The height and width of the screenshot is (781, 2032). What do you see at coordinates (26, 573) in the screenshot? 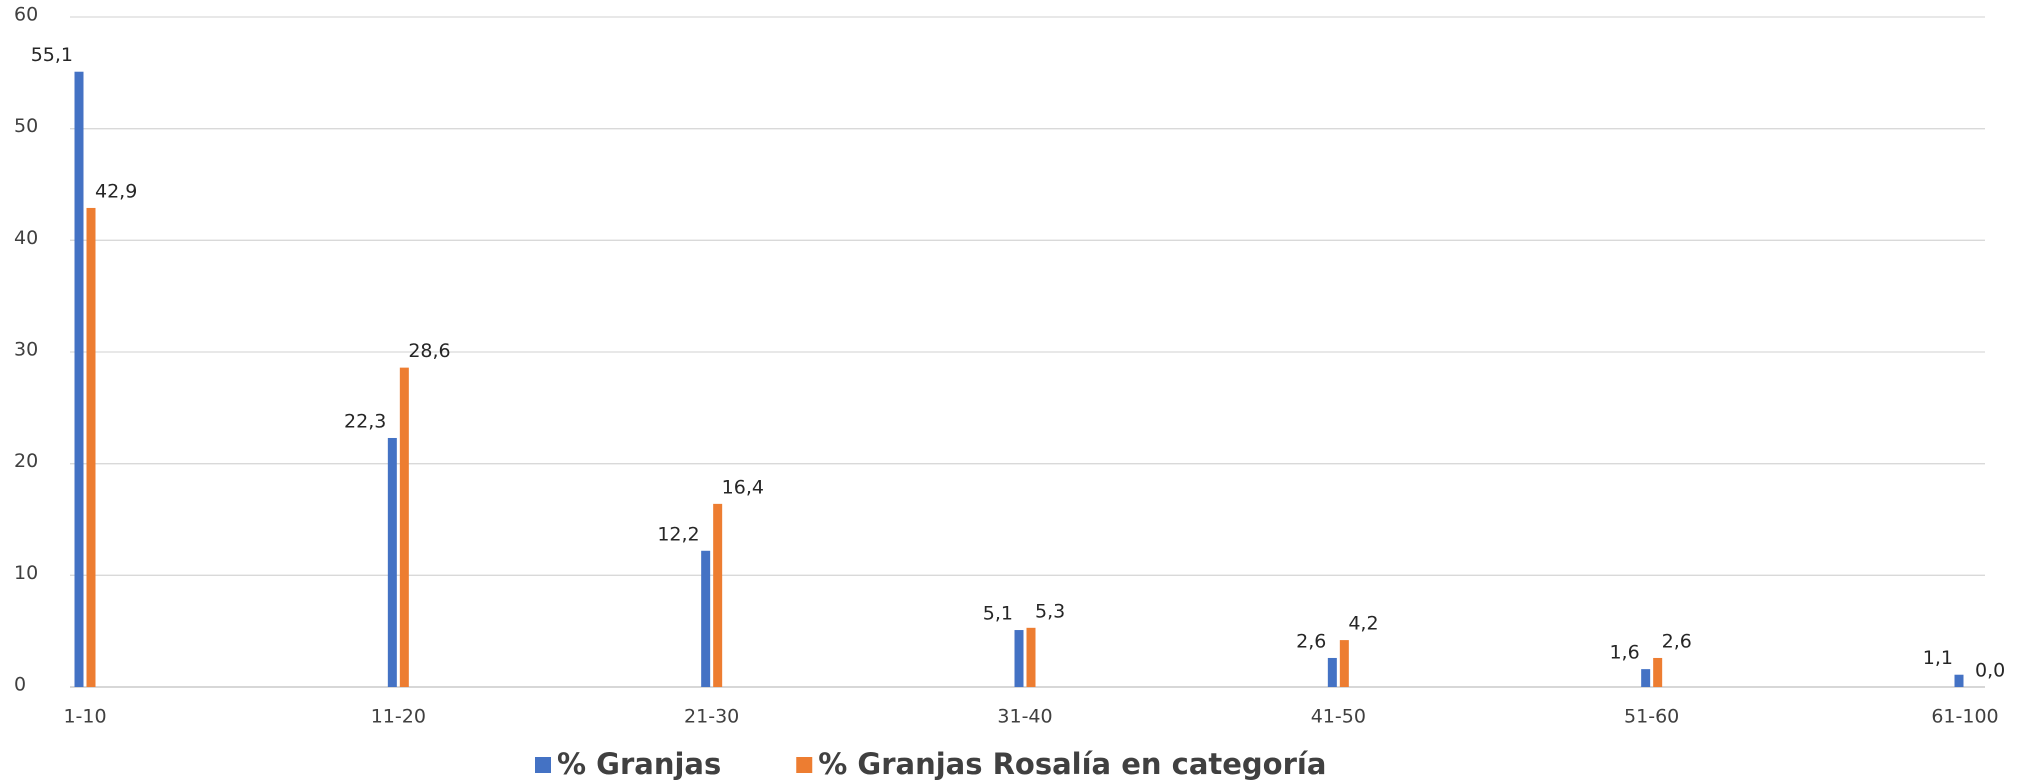
I see `y-tick-label: 10` at bounding box center [26, 573].